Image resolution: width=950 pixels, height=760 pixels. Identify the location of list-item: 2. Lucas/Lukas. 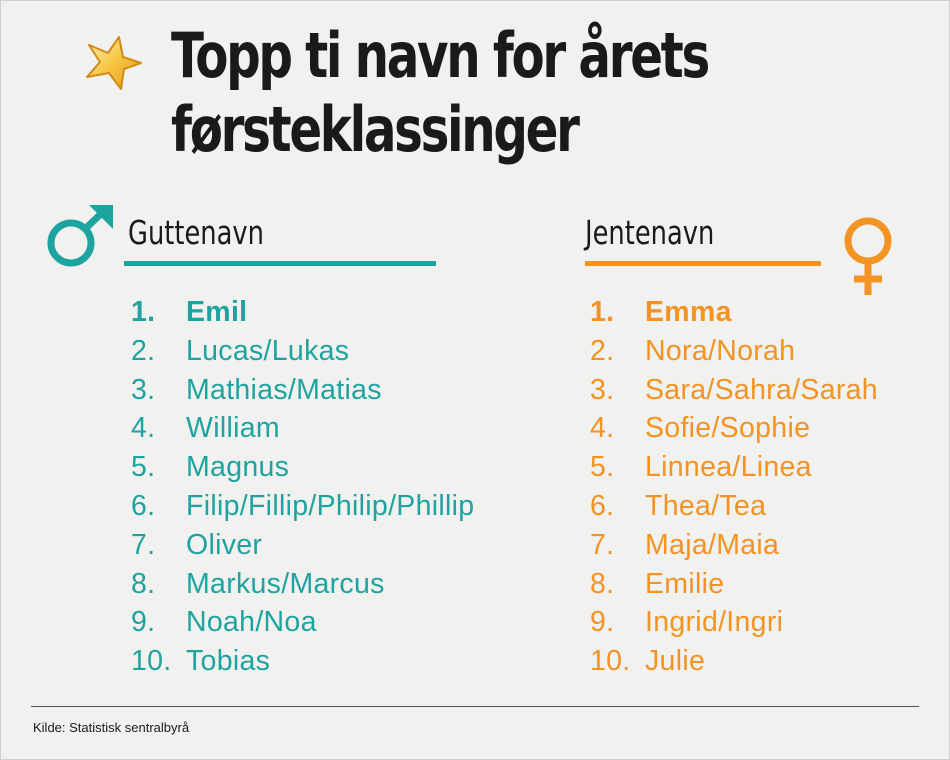
(302, 351).